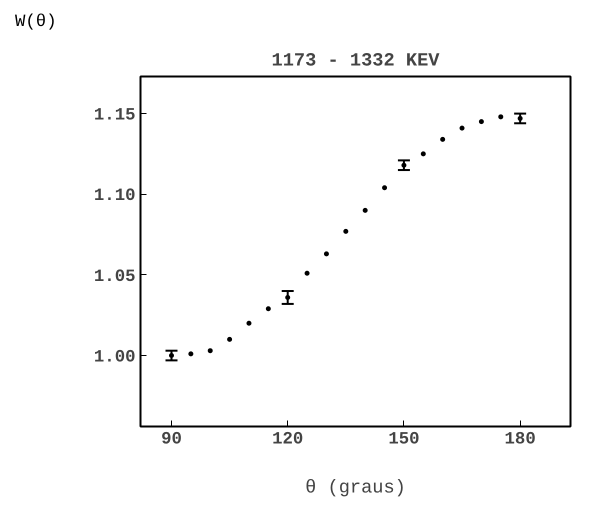  What do you see at coordinates (288, 440) in the screenshot?
I see `x-tick-label: 120` at bounding box center [288, 440].